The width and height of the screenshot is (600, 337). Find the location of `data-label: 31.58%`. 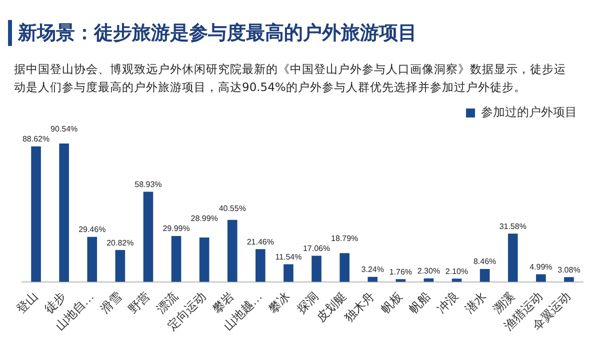

data-label: 31.58% is located at coordinates (512, 226).